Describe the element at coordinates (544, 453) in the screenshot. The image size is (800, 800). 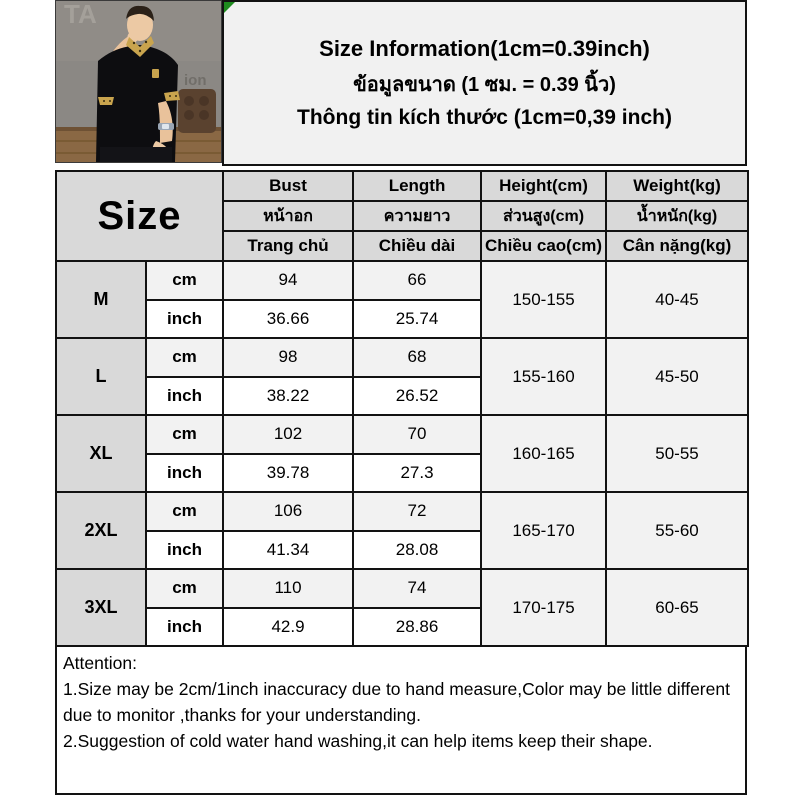
I see `height-range-xl: 160-165` at that location.